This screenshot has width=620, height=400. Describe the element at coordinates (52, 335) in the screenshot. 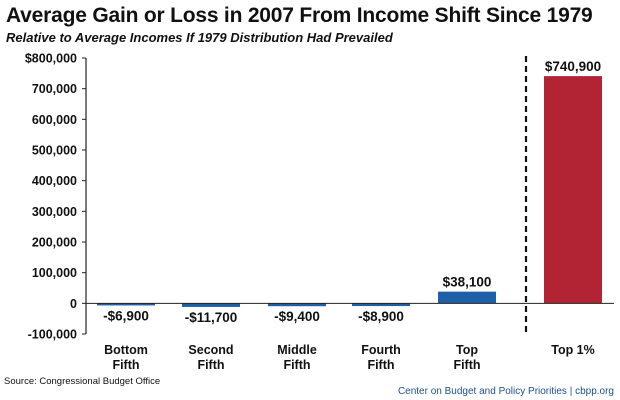

I see `y-tick-label: -100,000` at that location.